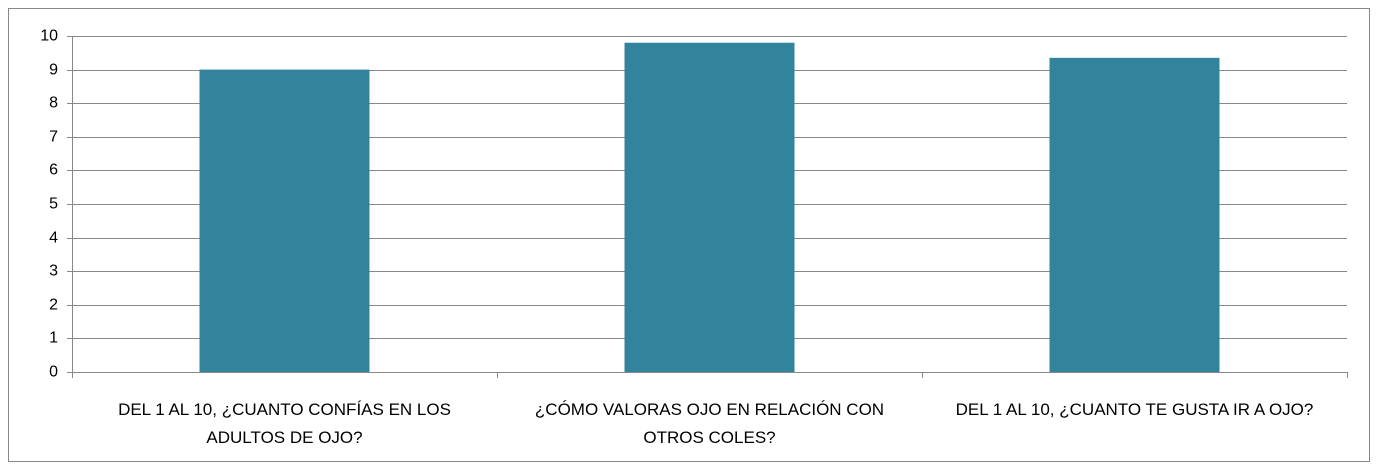 The height and width of the screenshot is (468, 1378). What do you see at coordinates (53, 271) in the screenshot?
I see `y-tick-label: 3` at bounding box center [53, 271].